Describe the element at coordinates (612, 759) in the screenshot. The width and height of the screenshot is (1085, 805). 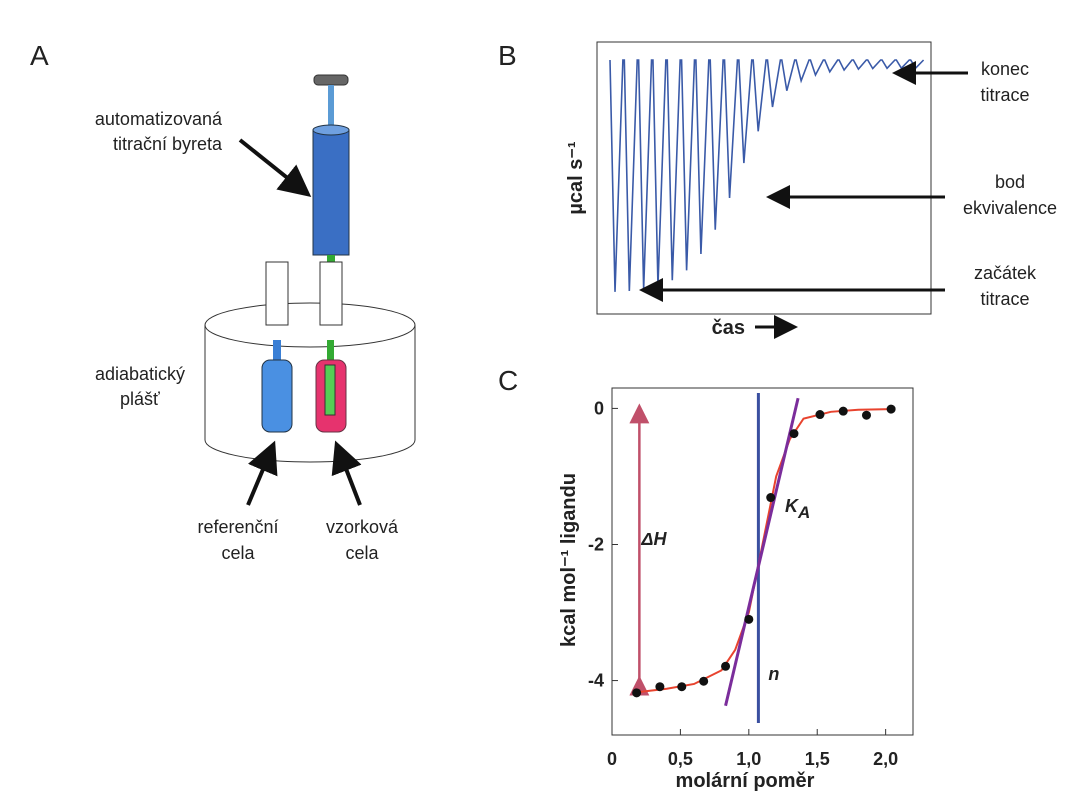
I see `x-tick-label: 0` at that location.